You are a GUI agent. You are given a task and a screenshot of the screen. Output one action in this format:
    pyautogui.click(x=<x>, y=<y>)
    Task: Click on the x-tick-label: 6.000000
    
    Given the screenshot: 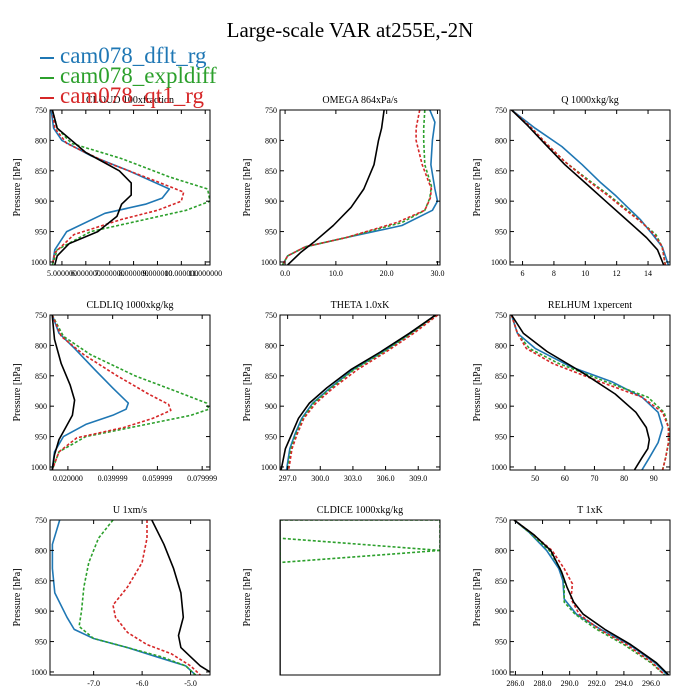 What is the action you would take?
    pyautogui.click(x=86, y=273)
    